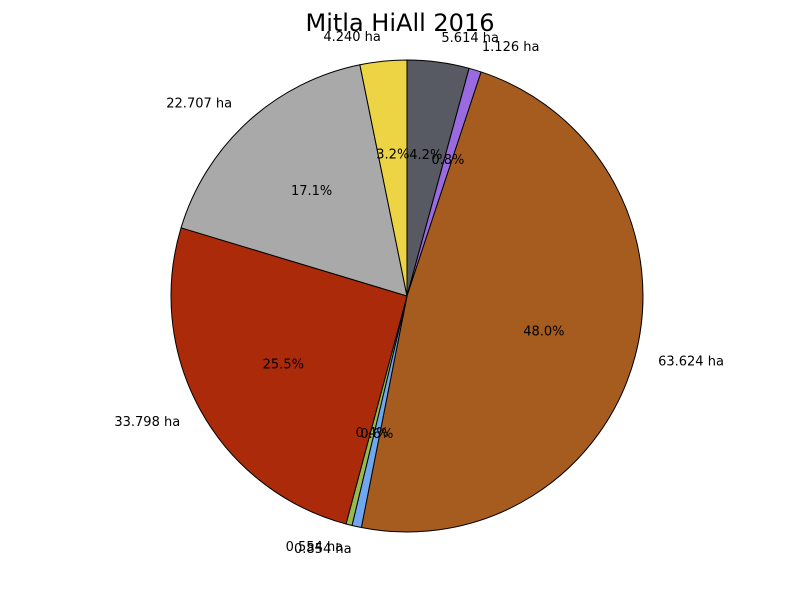 This screenshot has height=600, width=800. What do you see at coordinates (323, 549) in the screenshot?
I see `slice-value-label: 0.854 ha` at bounding box center [323, 549].